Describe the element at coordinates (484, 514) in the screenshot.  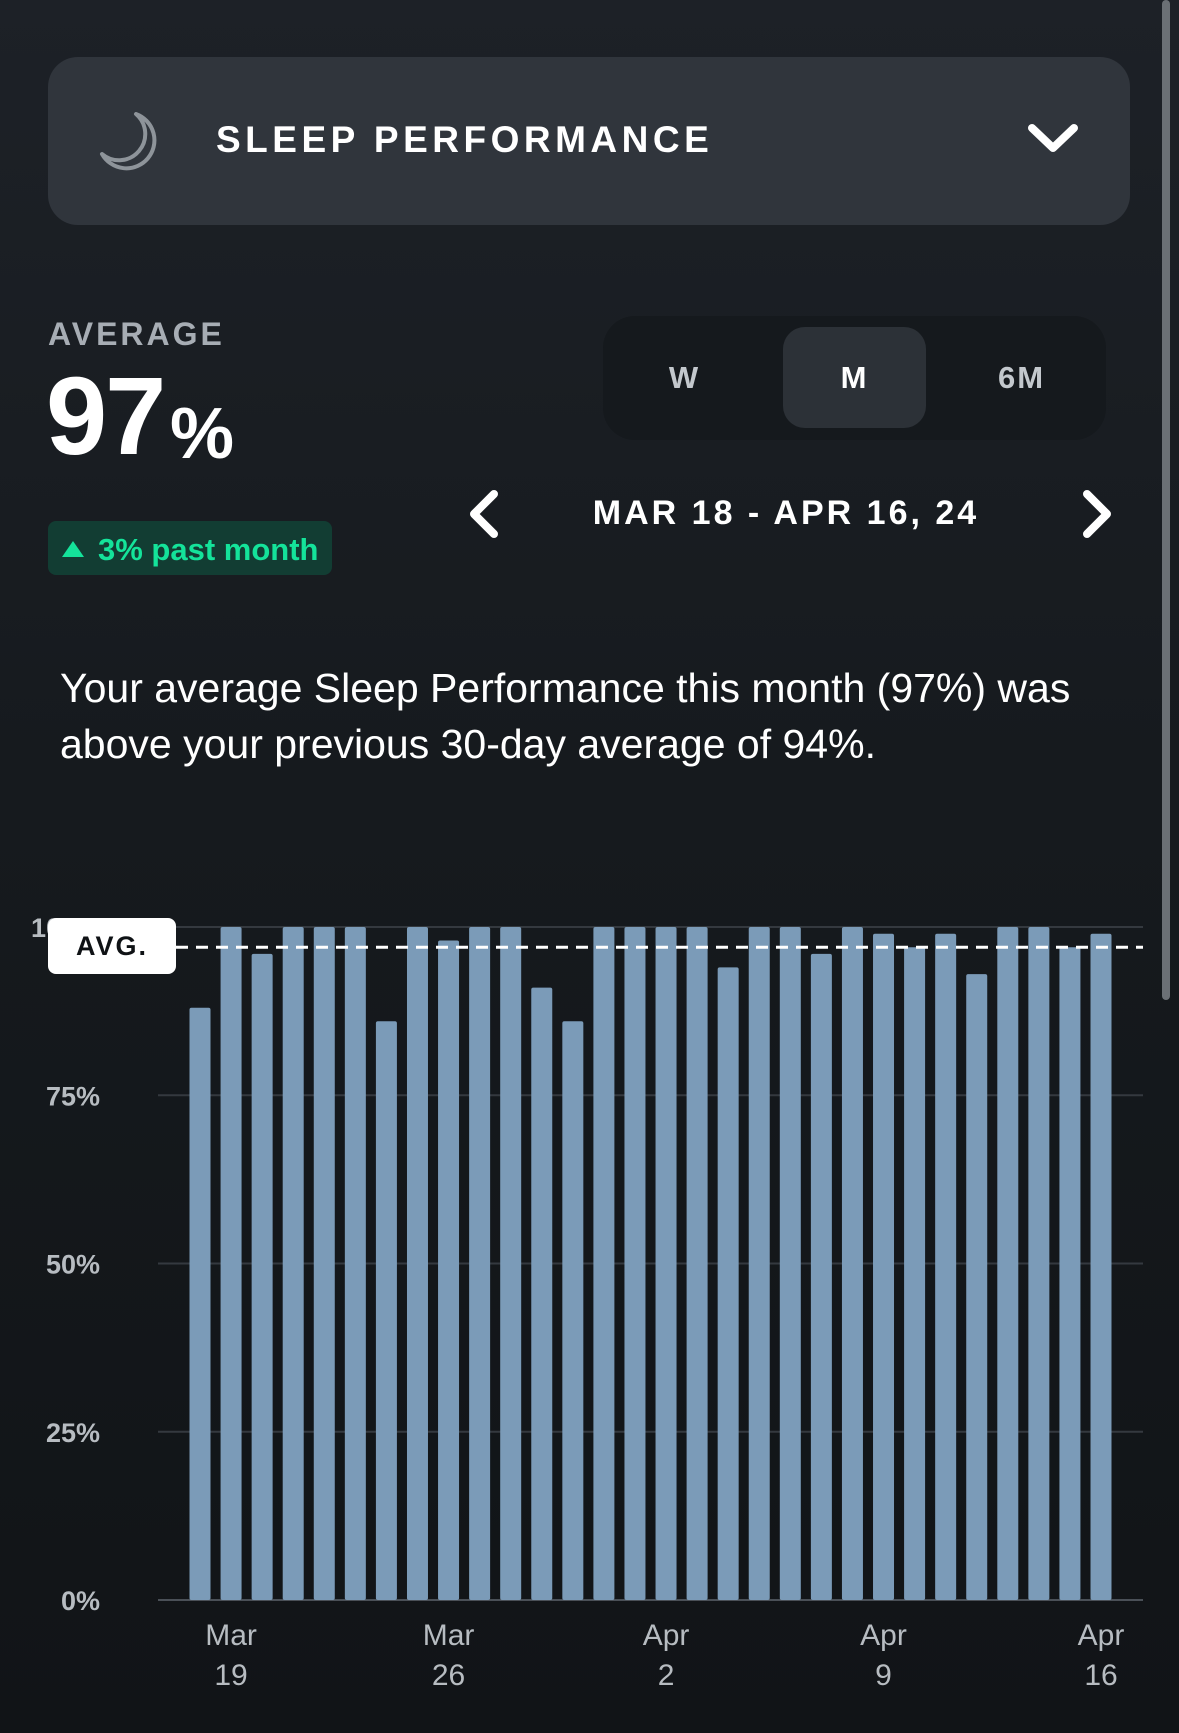
I see `chevron-left-icon` at that location.